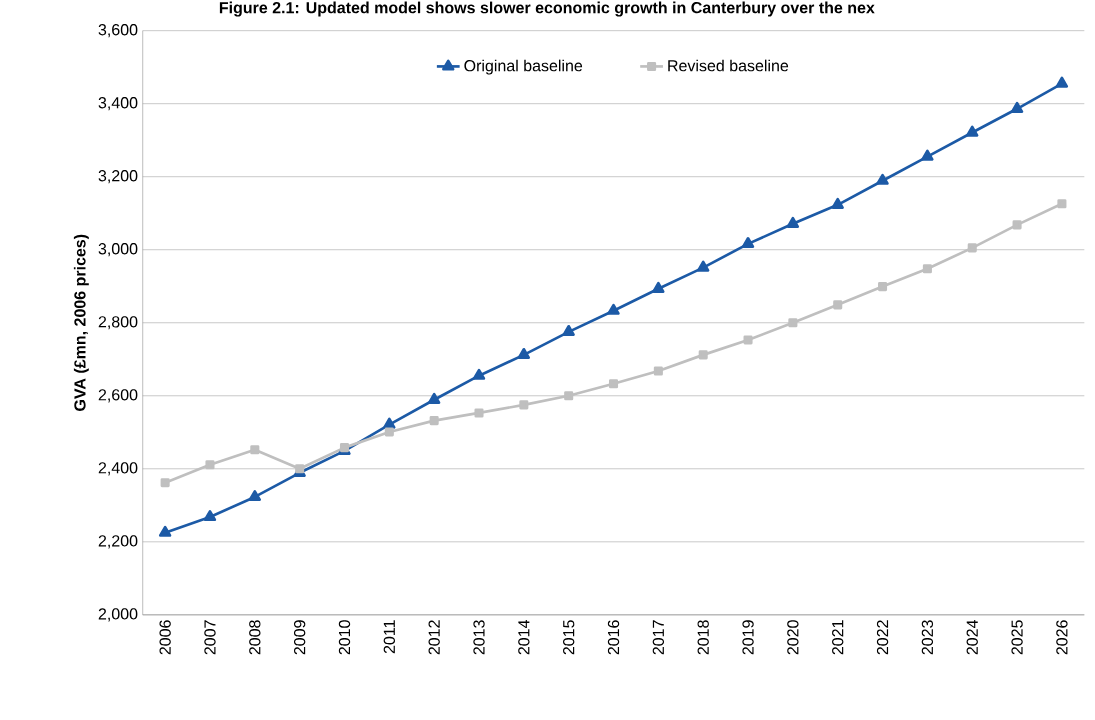 Image resolution: width=1095 pixels, height=720 pixels. Describe the element at coordinates (748, 637) in the screenshot. I see `x-tick-label: 2019` at that location.